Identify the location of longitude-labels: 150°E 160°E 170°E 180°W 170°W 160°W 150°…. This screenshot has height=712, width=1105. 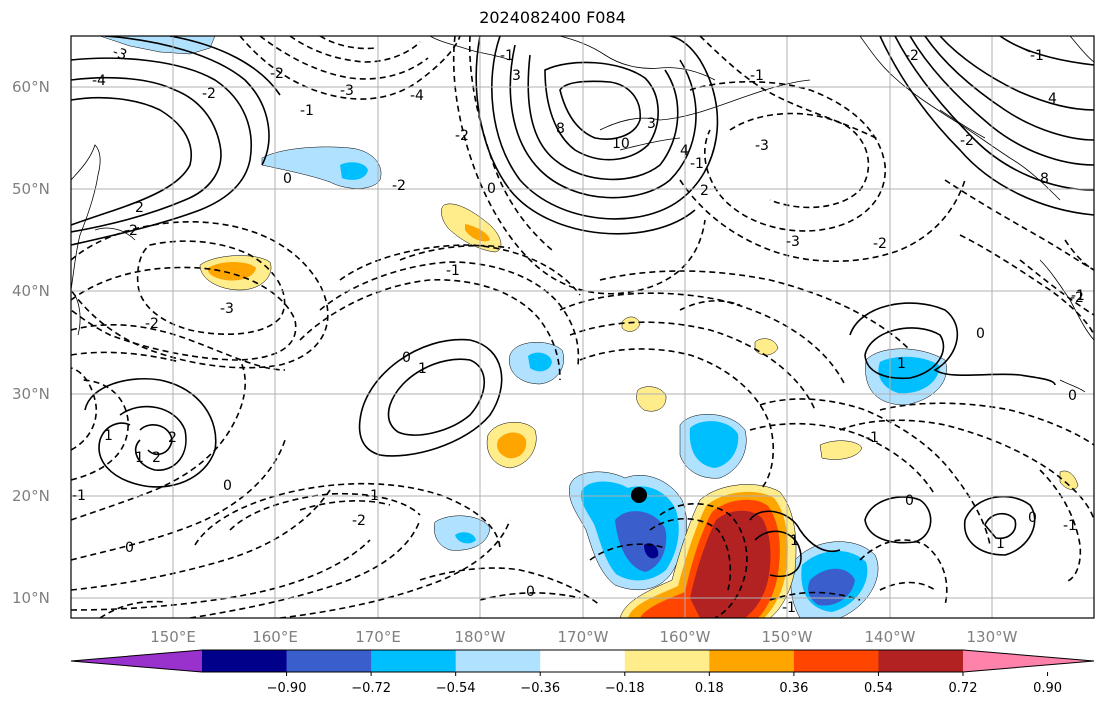
(583, 637).